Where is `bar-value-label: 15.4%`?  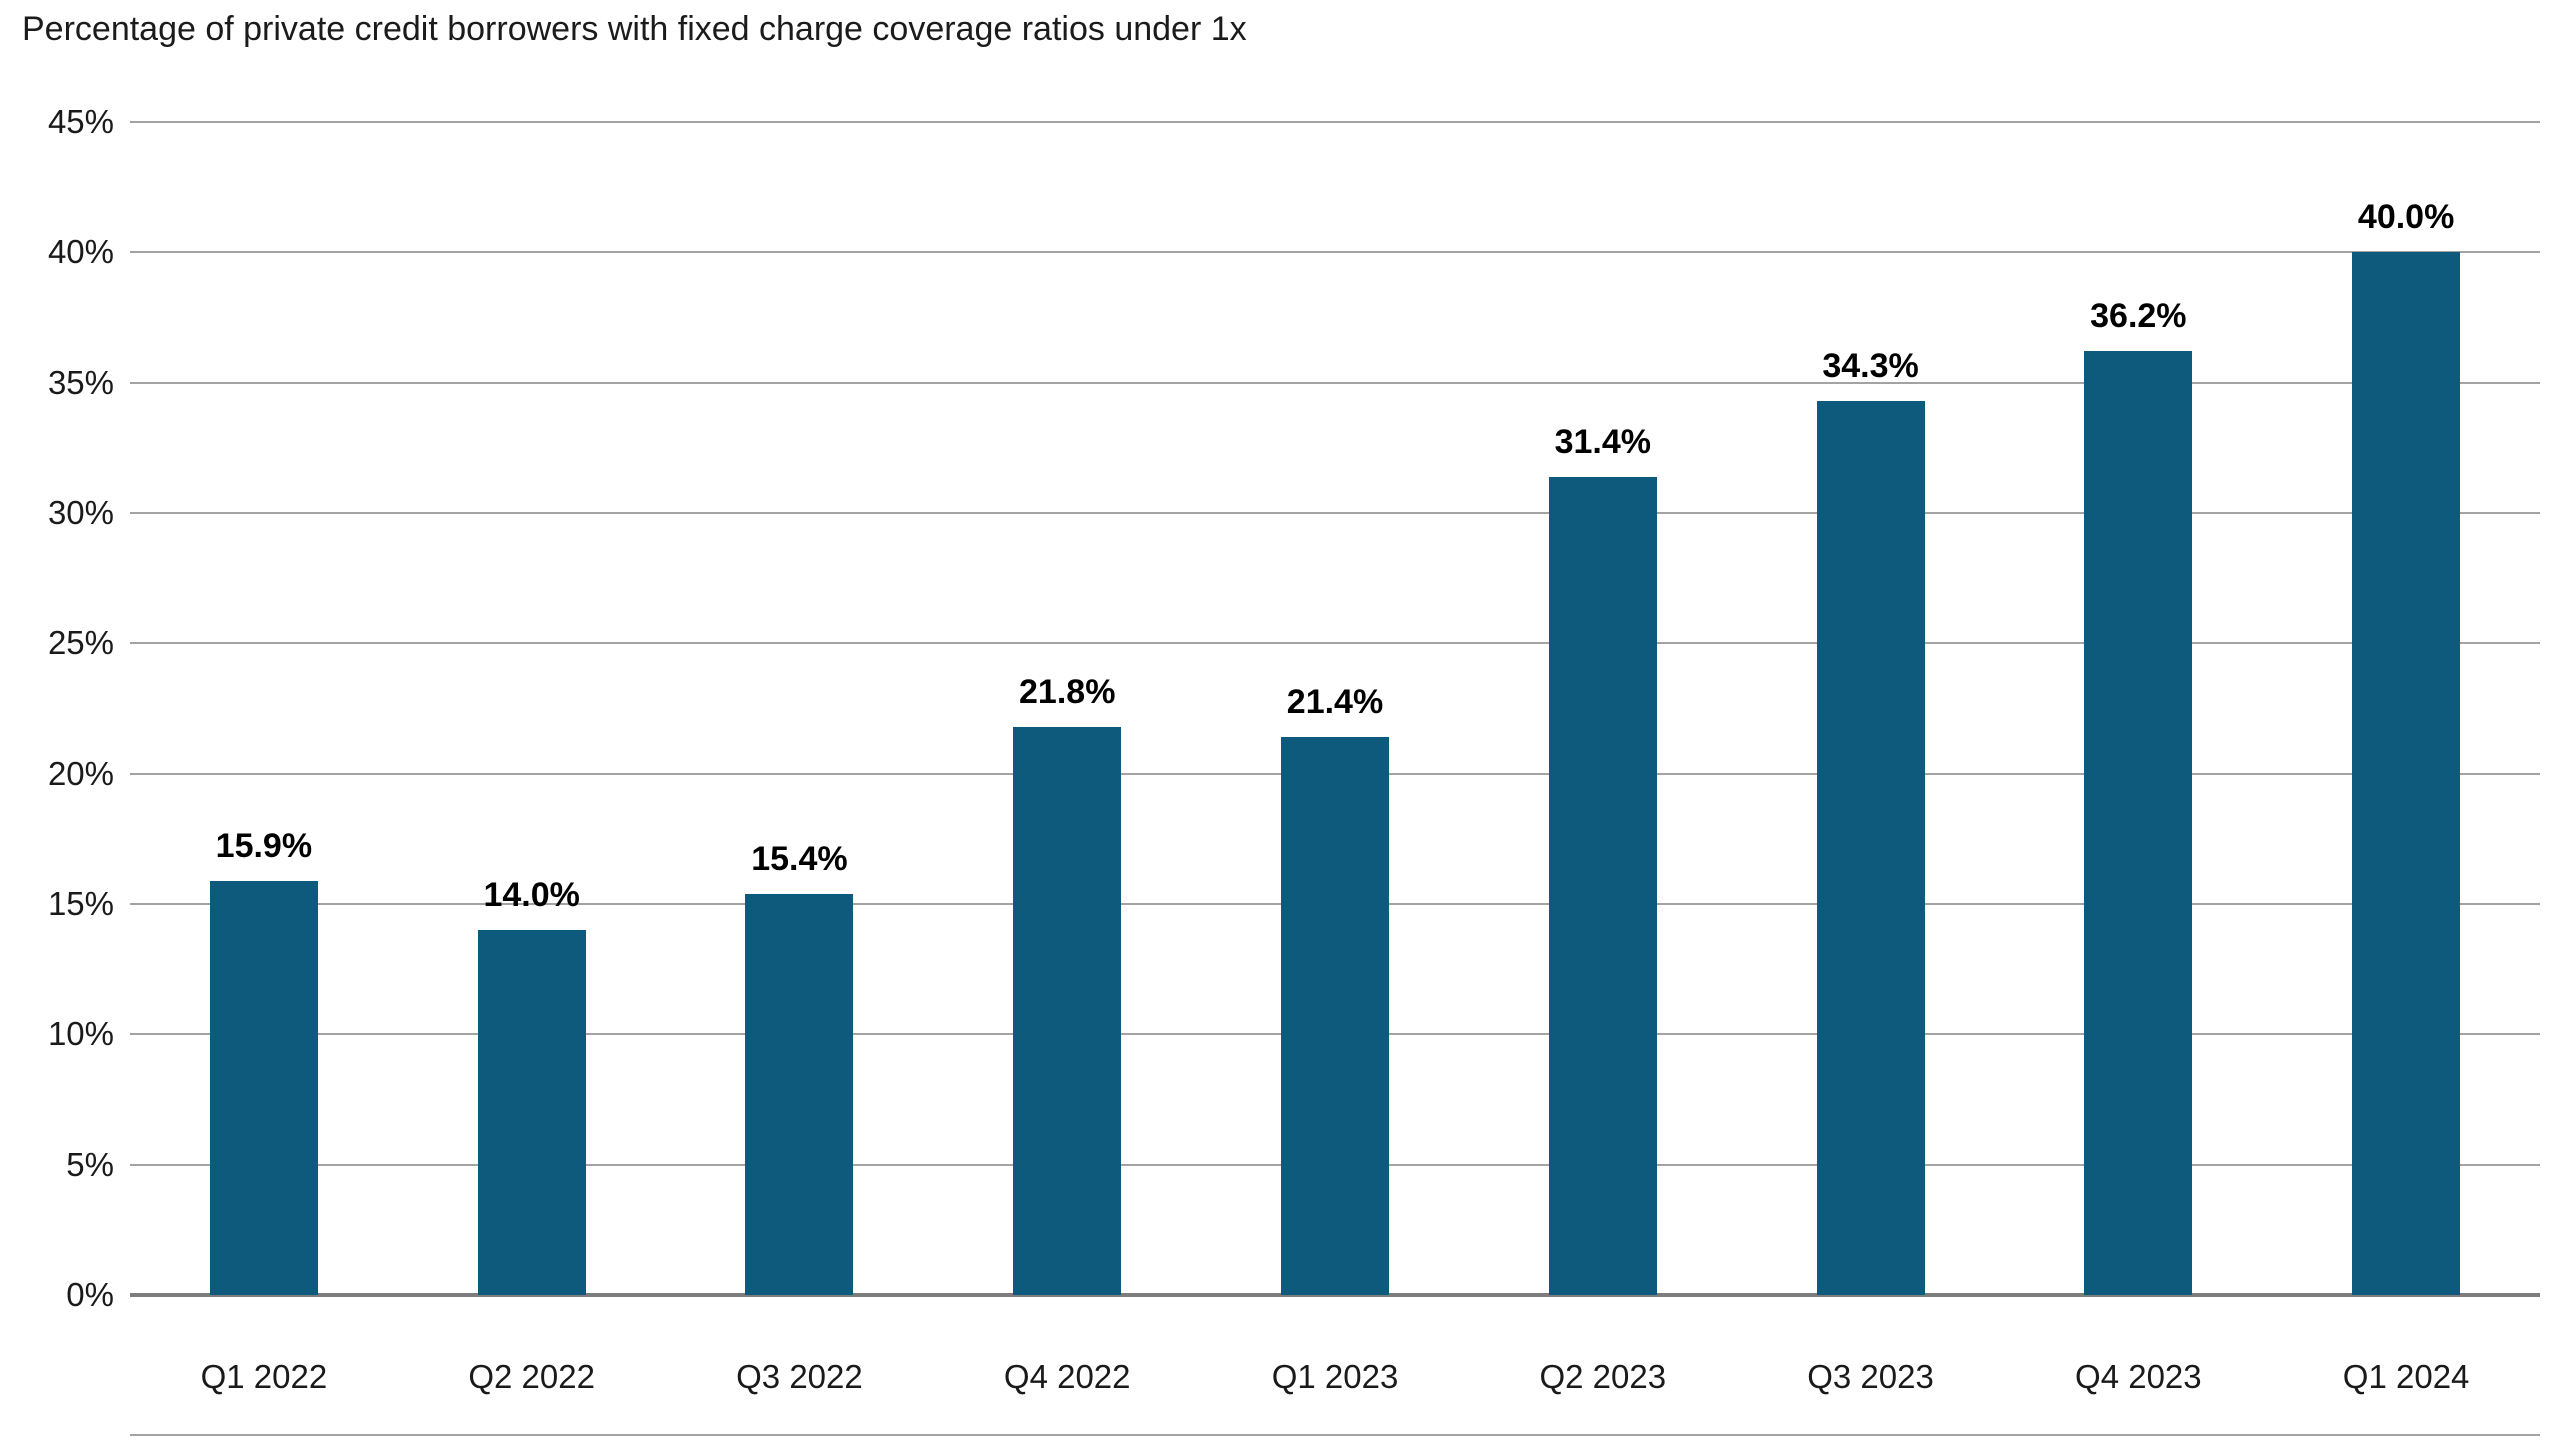 bar-value-label: 15.4% is located at coordinates (799, 858).